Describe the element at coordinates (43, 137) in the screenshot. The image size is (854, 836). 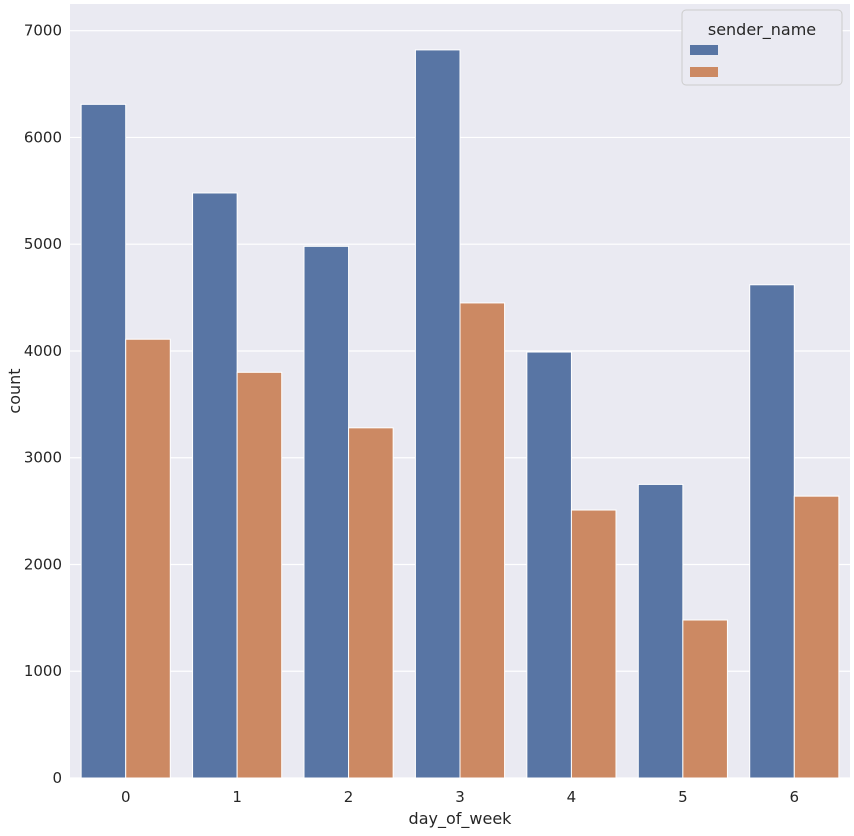
I see `y-tick-label: 6000` at that location.